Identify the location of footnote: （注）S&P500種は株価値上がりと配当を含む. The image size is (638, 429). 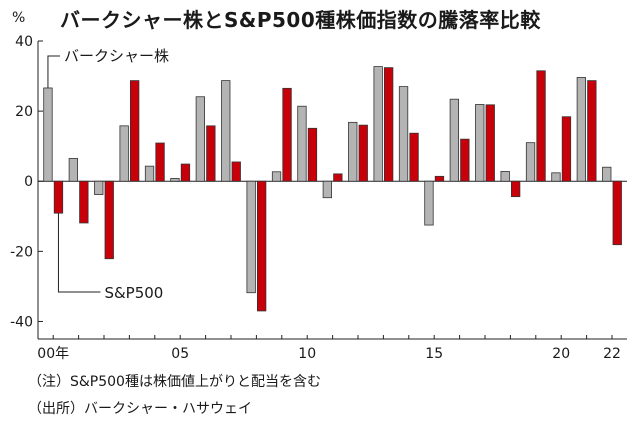
(174, 382).